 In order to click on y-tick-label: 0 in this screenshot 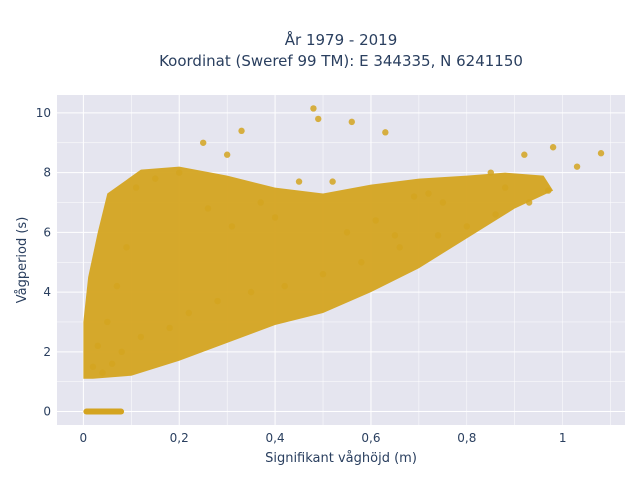, I will do `click(47, 412)`.